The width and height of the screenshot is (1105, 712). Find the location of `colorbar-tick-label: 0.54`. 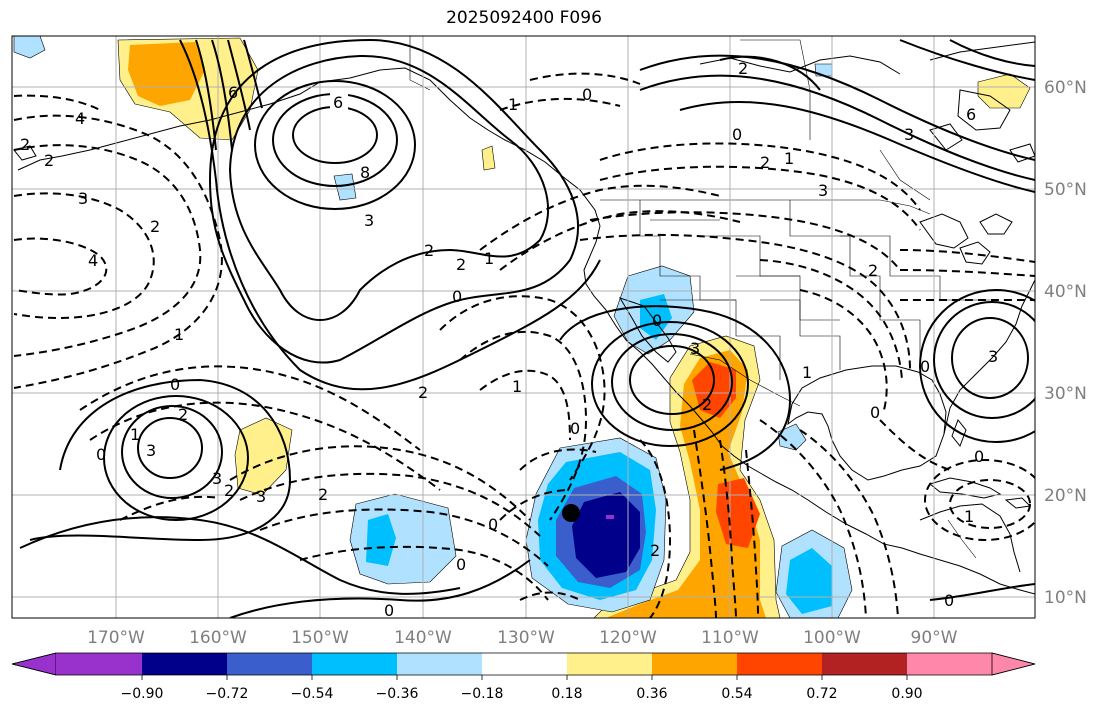

colorbar-tick-label: 0.54 is located at coordinates (736, 694).